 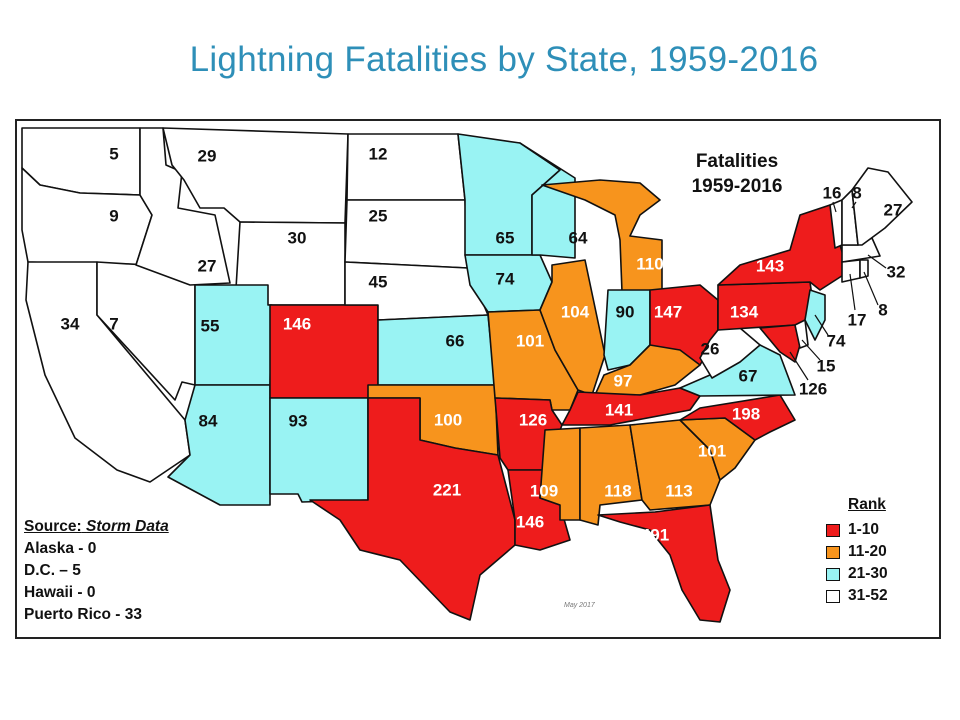 What do you see at coordinates (83, 614) in the screenshot?
I see `note-puerto-rico: Puerto Rico - 33` at bounding box center [83, 614].